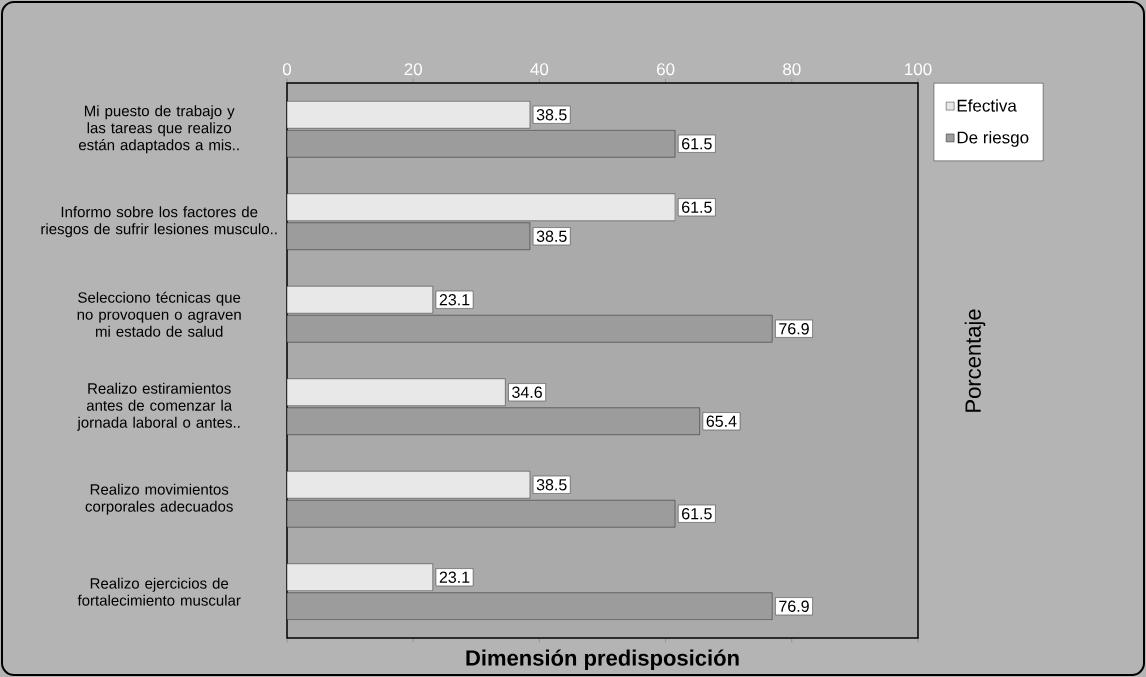 The image size is (1146, 677). I want to click on y-tick-label: Realizo movimientos corporales adecuados, so click(159, 499).